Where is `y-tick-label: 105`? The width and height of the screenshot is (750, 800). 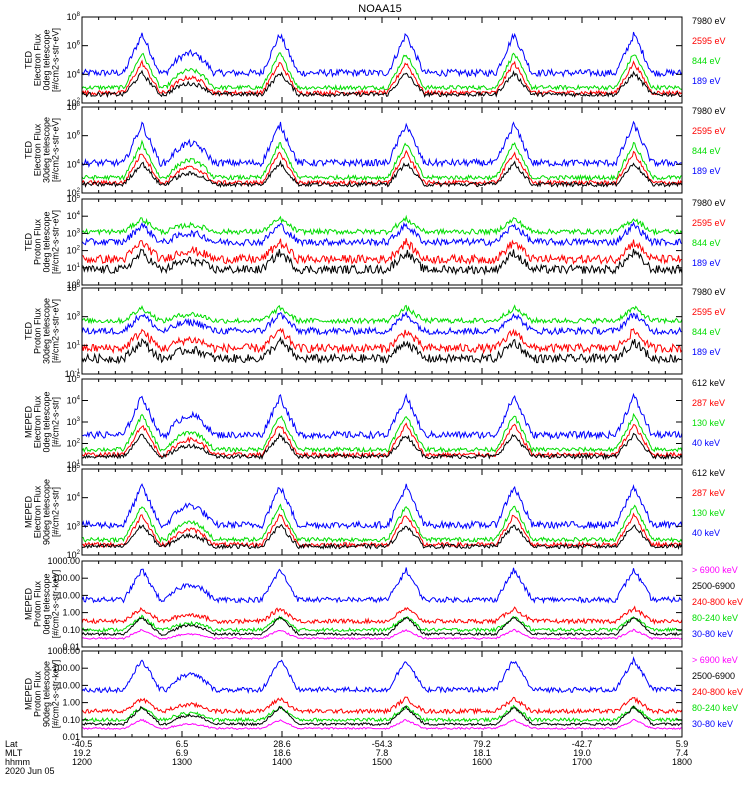
y-tick-label: 105 is located at coordinates (74, 199).